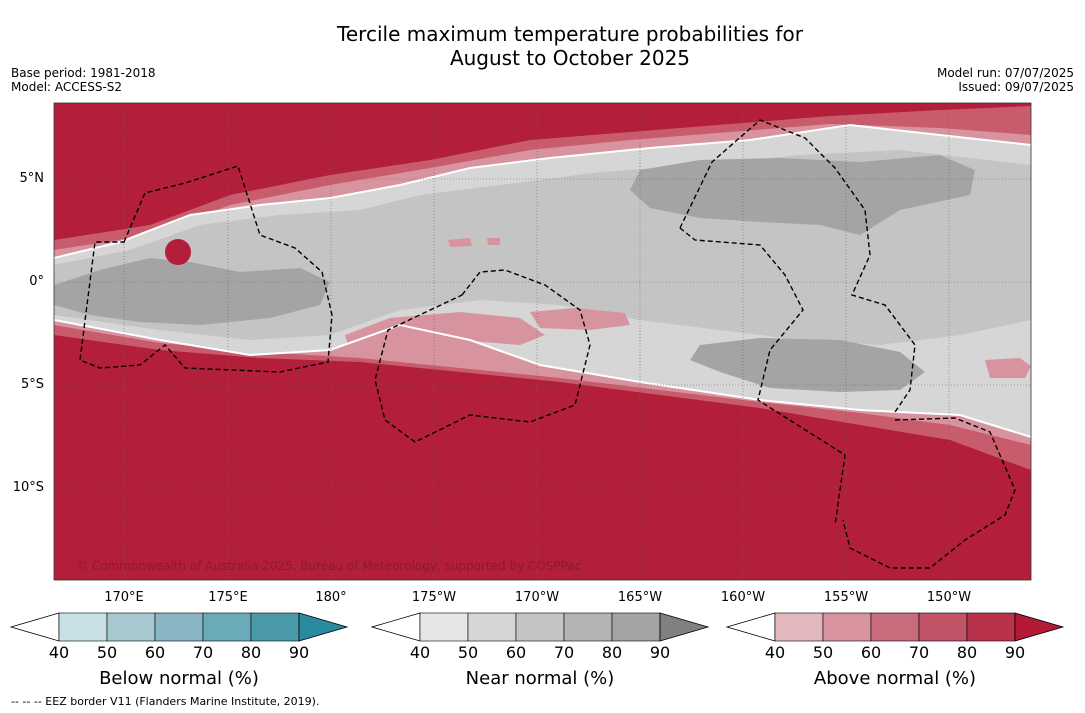 The height and width of the screenshot is (713, 1085). I want to click on lon-label-150w: 150°W, so click(949, 597).